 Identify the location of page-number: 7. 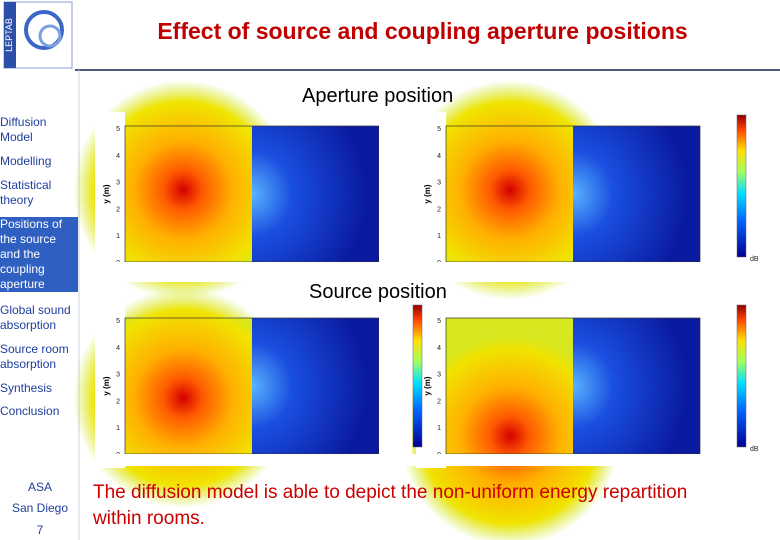
(40, 530).